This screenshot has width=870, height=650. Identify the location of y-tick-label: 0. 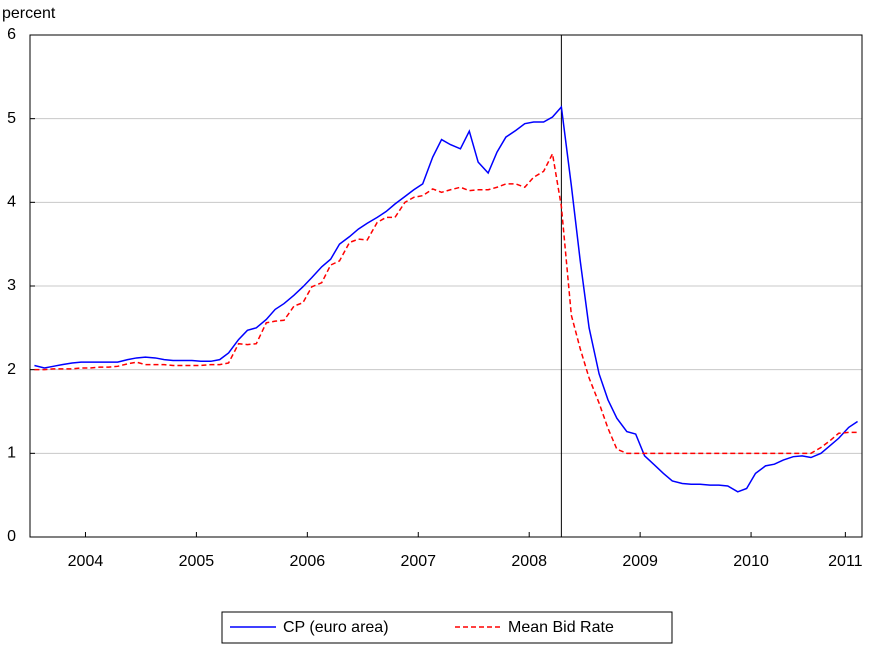
(11, 536).